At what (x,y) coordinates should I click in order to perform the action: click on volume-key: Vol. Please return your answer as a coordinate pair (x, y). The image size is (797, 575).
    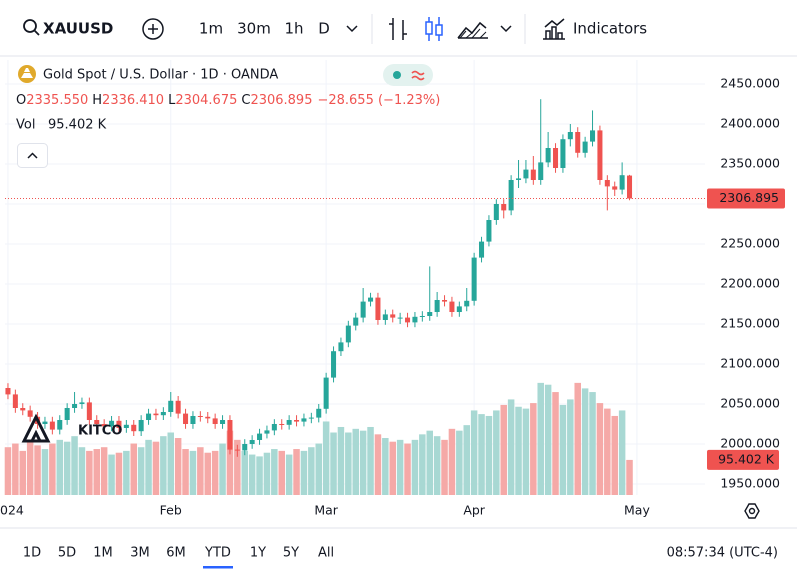
    Looking at the image, I should click on (25, 125).